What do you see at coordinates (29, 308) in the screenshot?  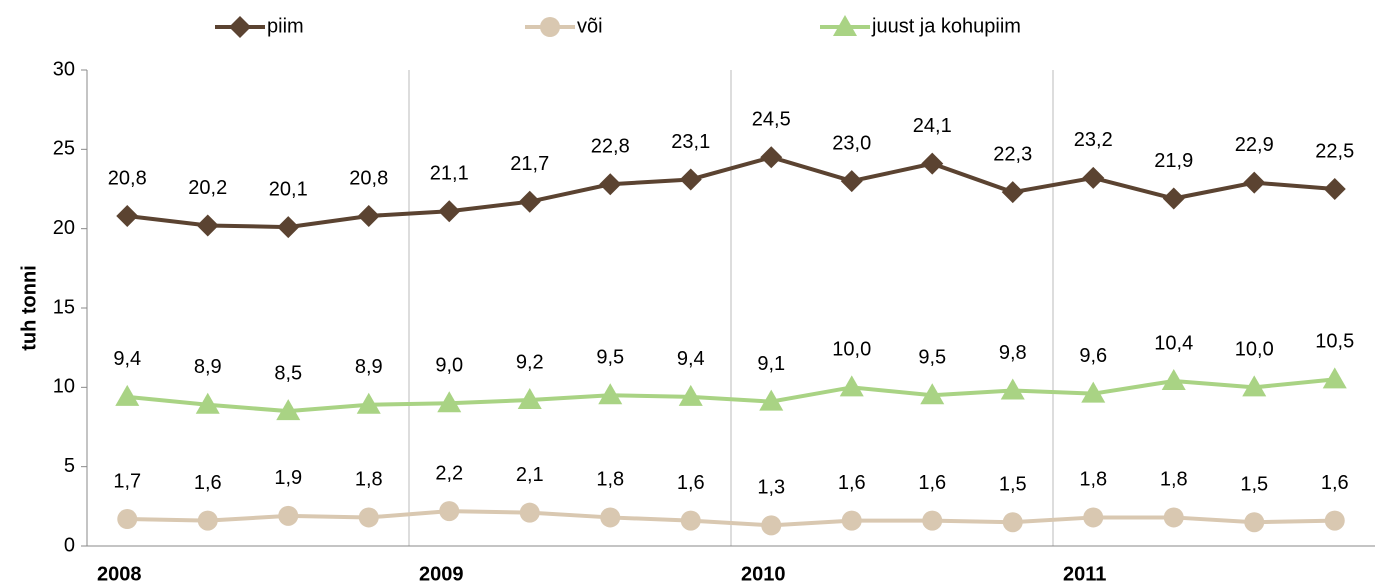 I see `y-axis-title: tuh tonni` at bounding box center [29, 308].